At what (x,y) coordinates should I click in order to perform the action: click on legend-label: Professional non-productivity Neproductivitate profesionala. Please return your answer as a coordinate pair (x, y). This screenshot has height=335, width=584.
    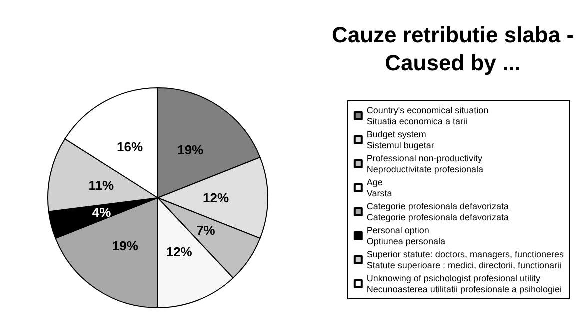
    Looking at the image, I should click on (425, 164).